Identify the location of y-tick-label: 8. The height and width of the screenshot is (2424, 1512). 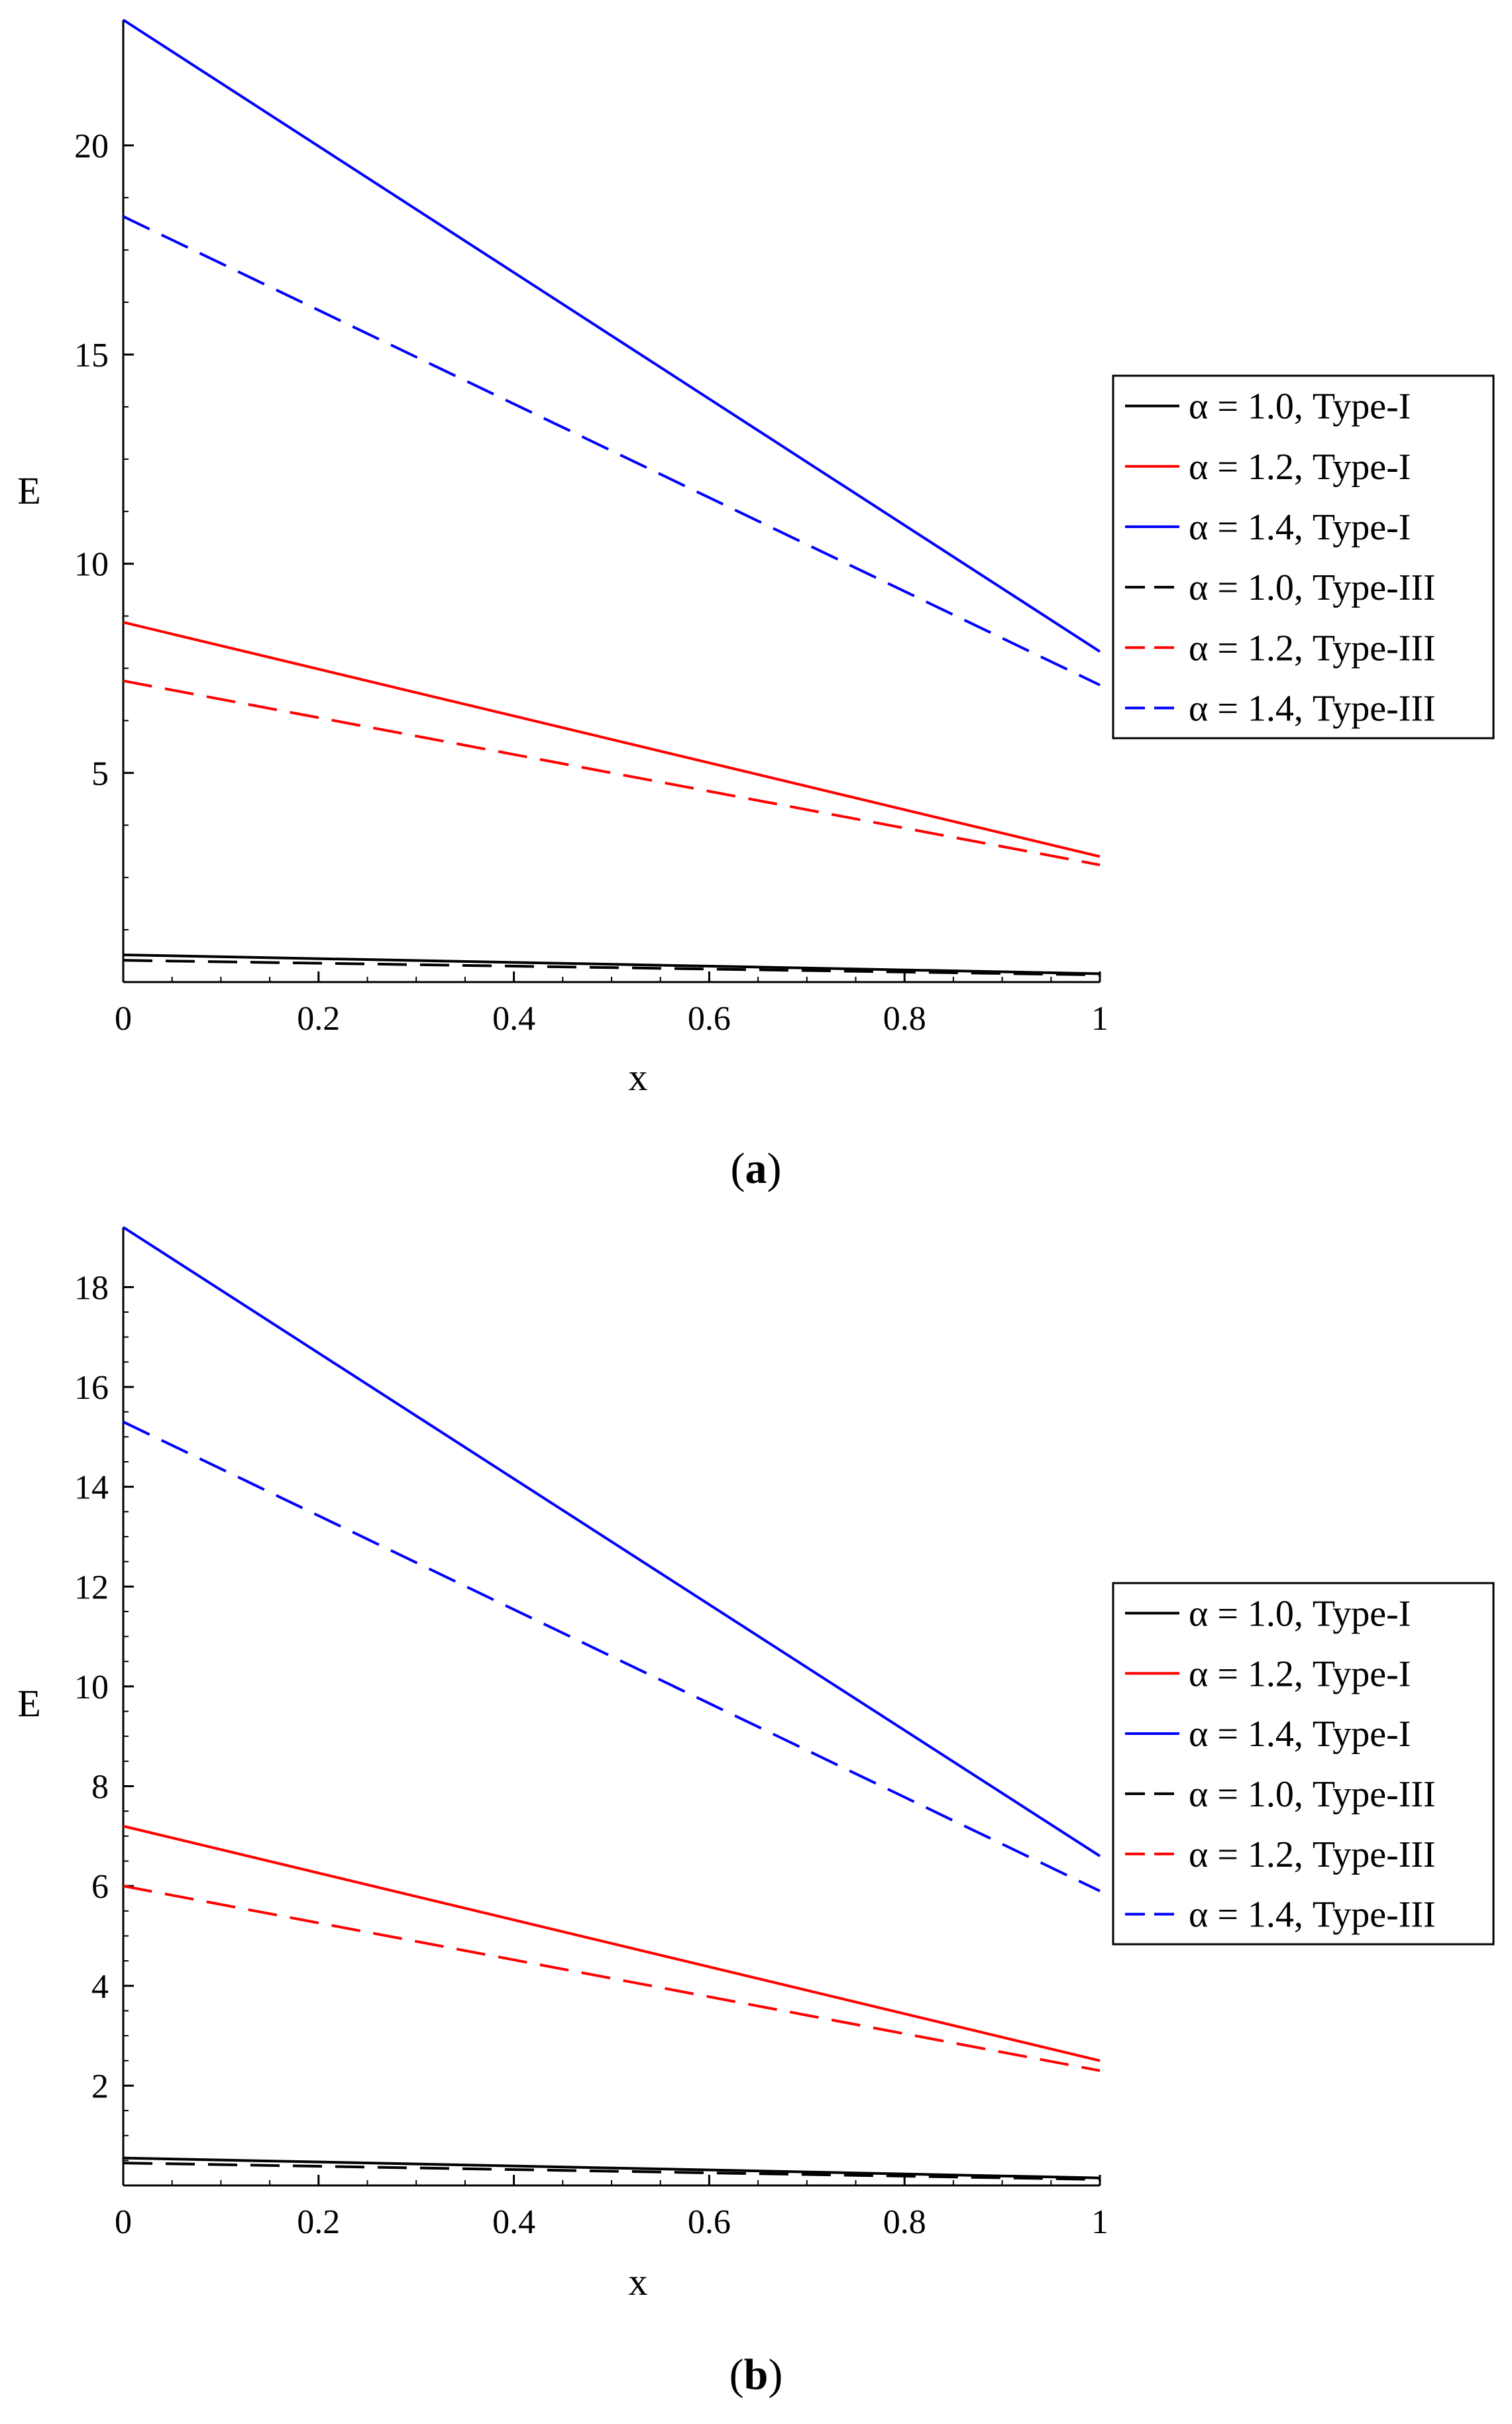
(100, 1787).